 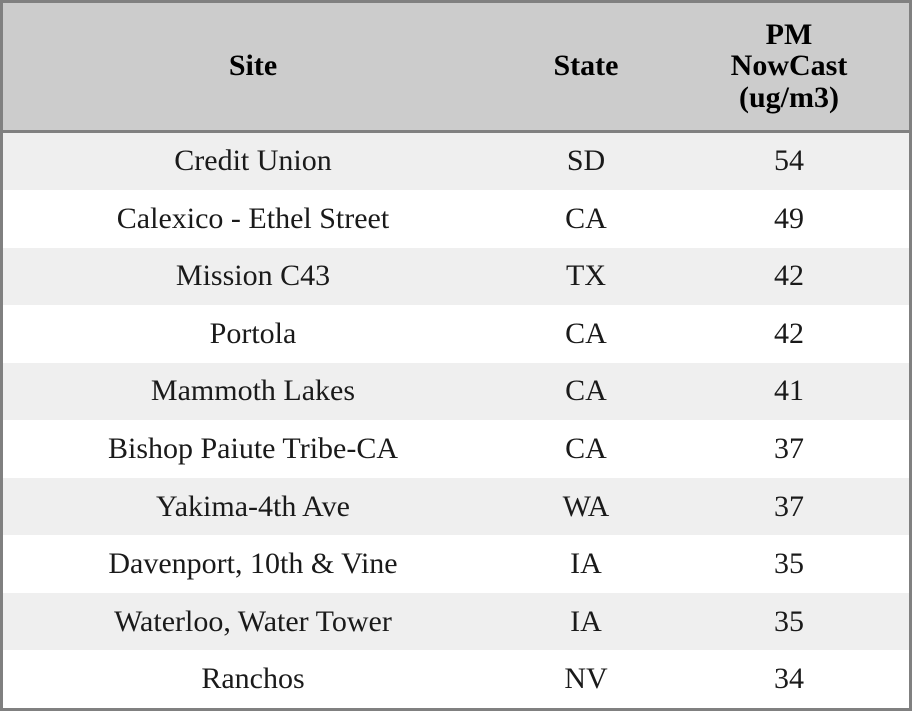 I want to click on column-header-pm-nowcast: PM NowCast (ug/m3), so click(x=789, y=68).